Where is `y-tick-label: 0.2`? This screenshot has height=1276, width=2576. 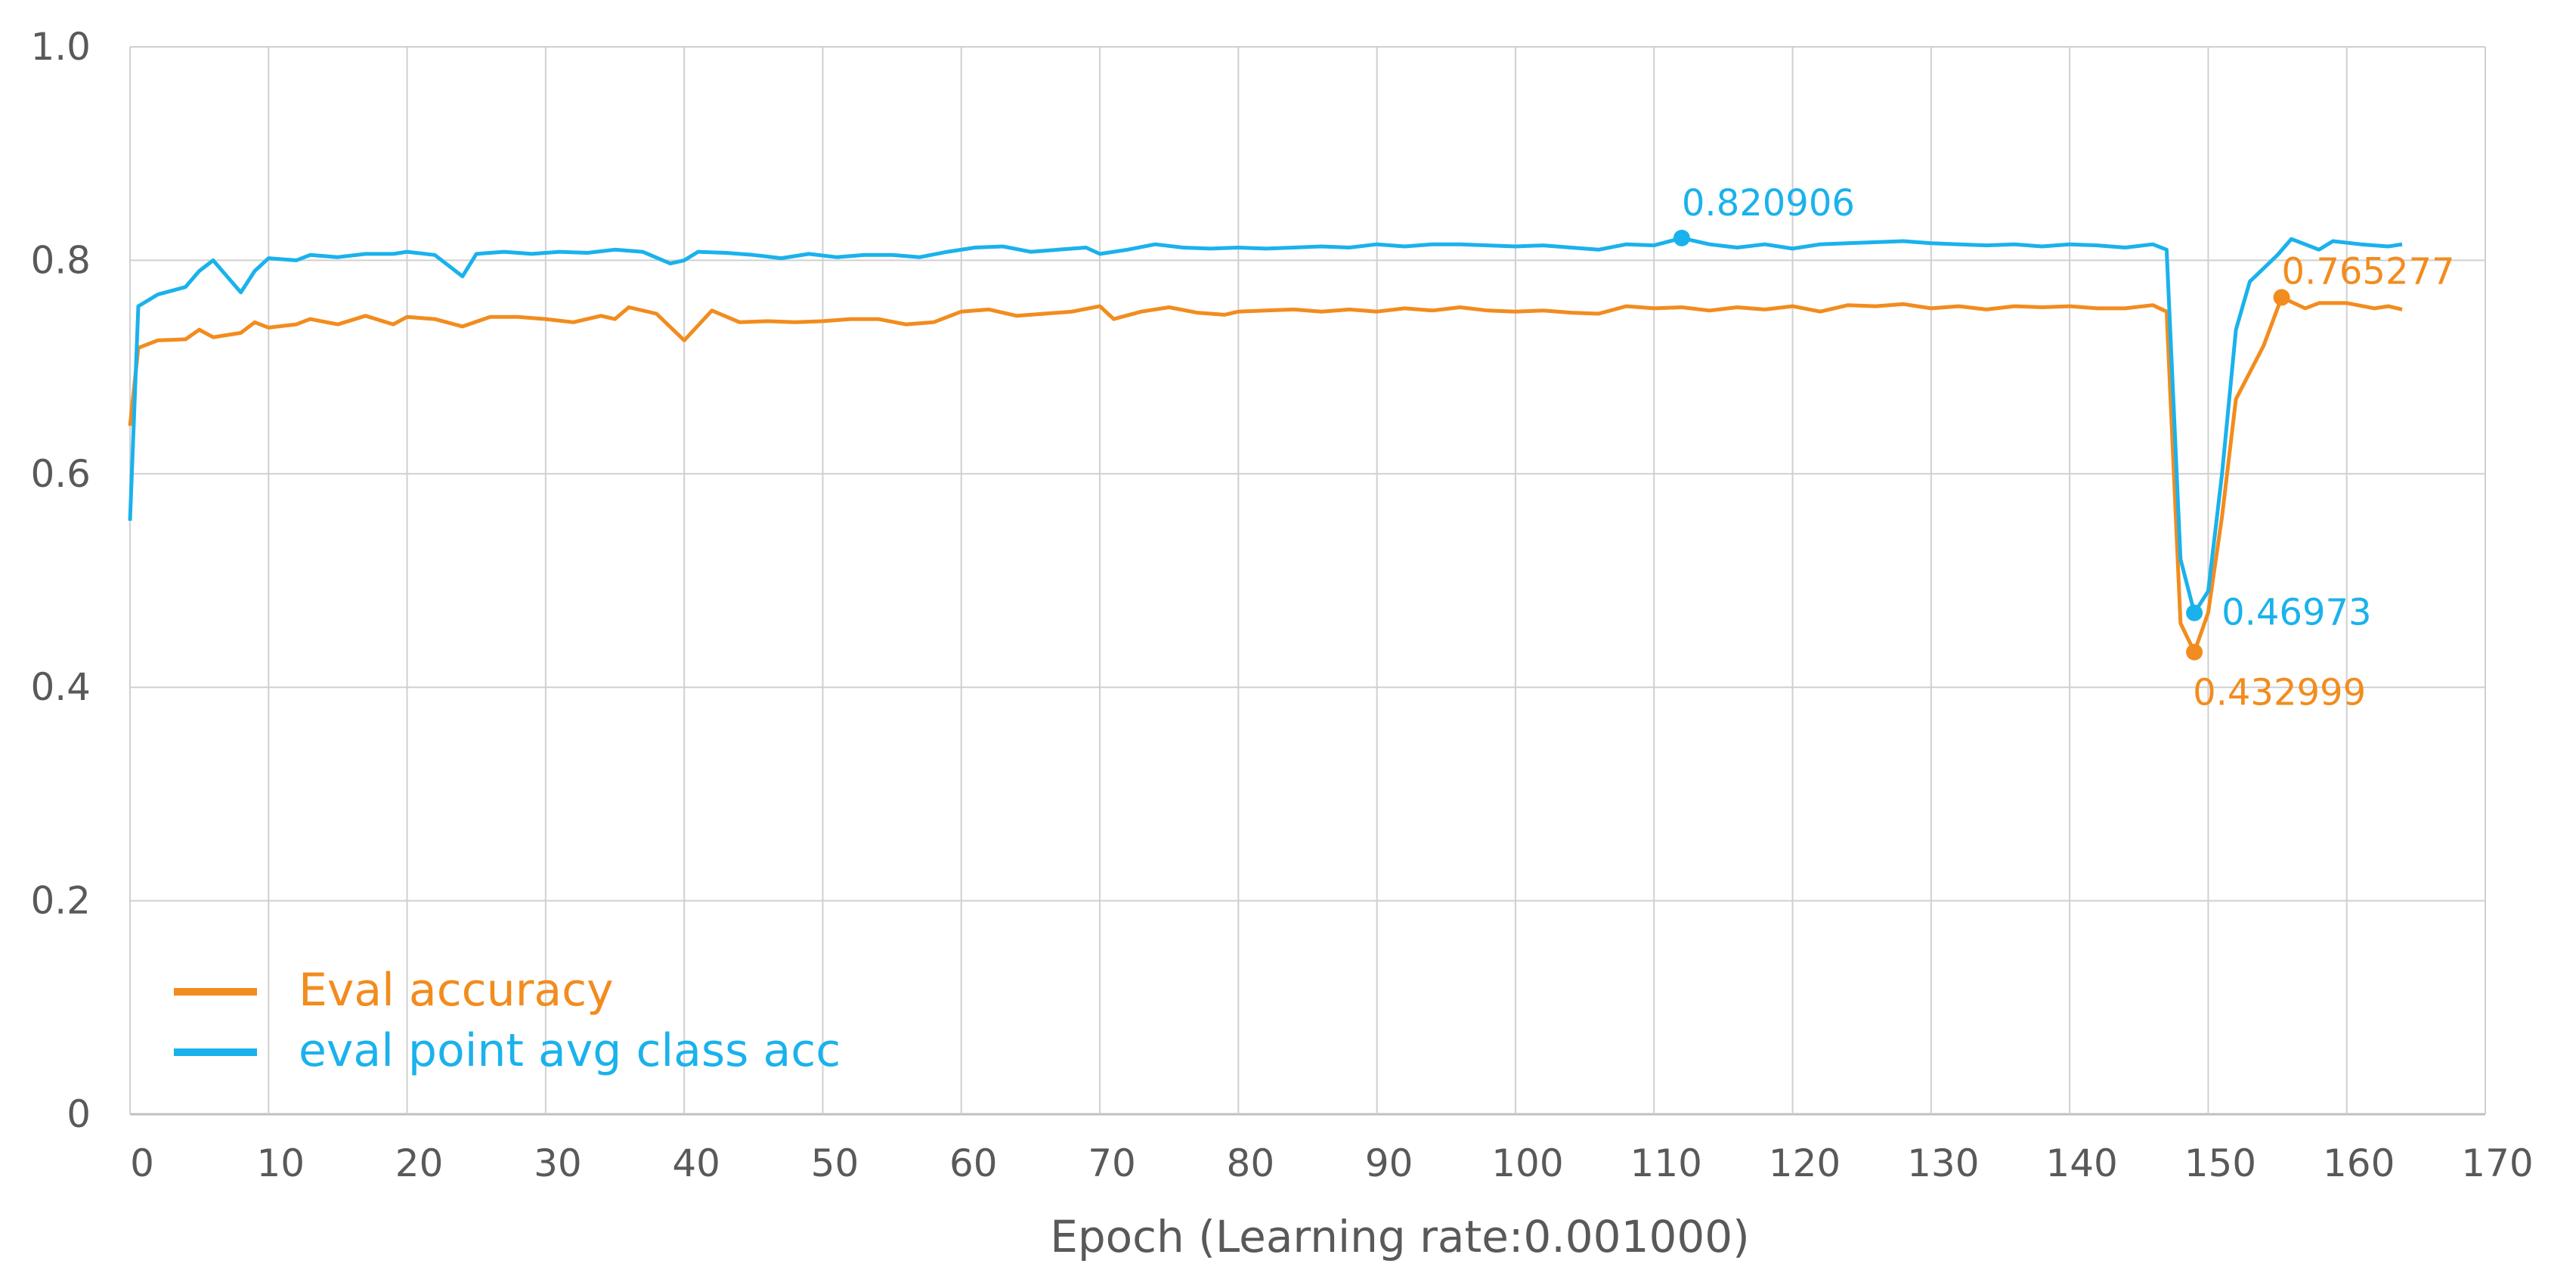 y-tick-label: 0.2 is located at coordinates (60, 901).